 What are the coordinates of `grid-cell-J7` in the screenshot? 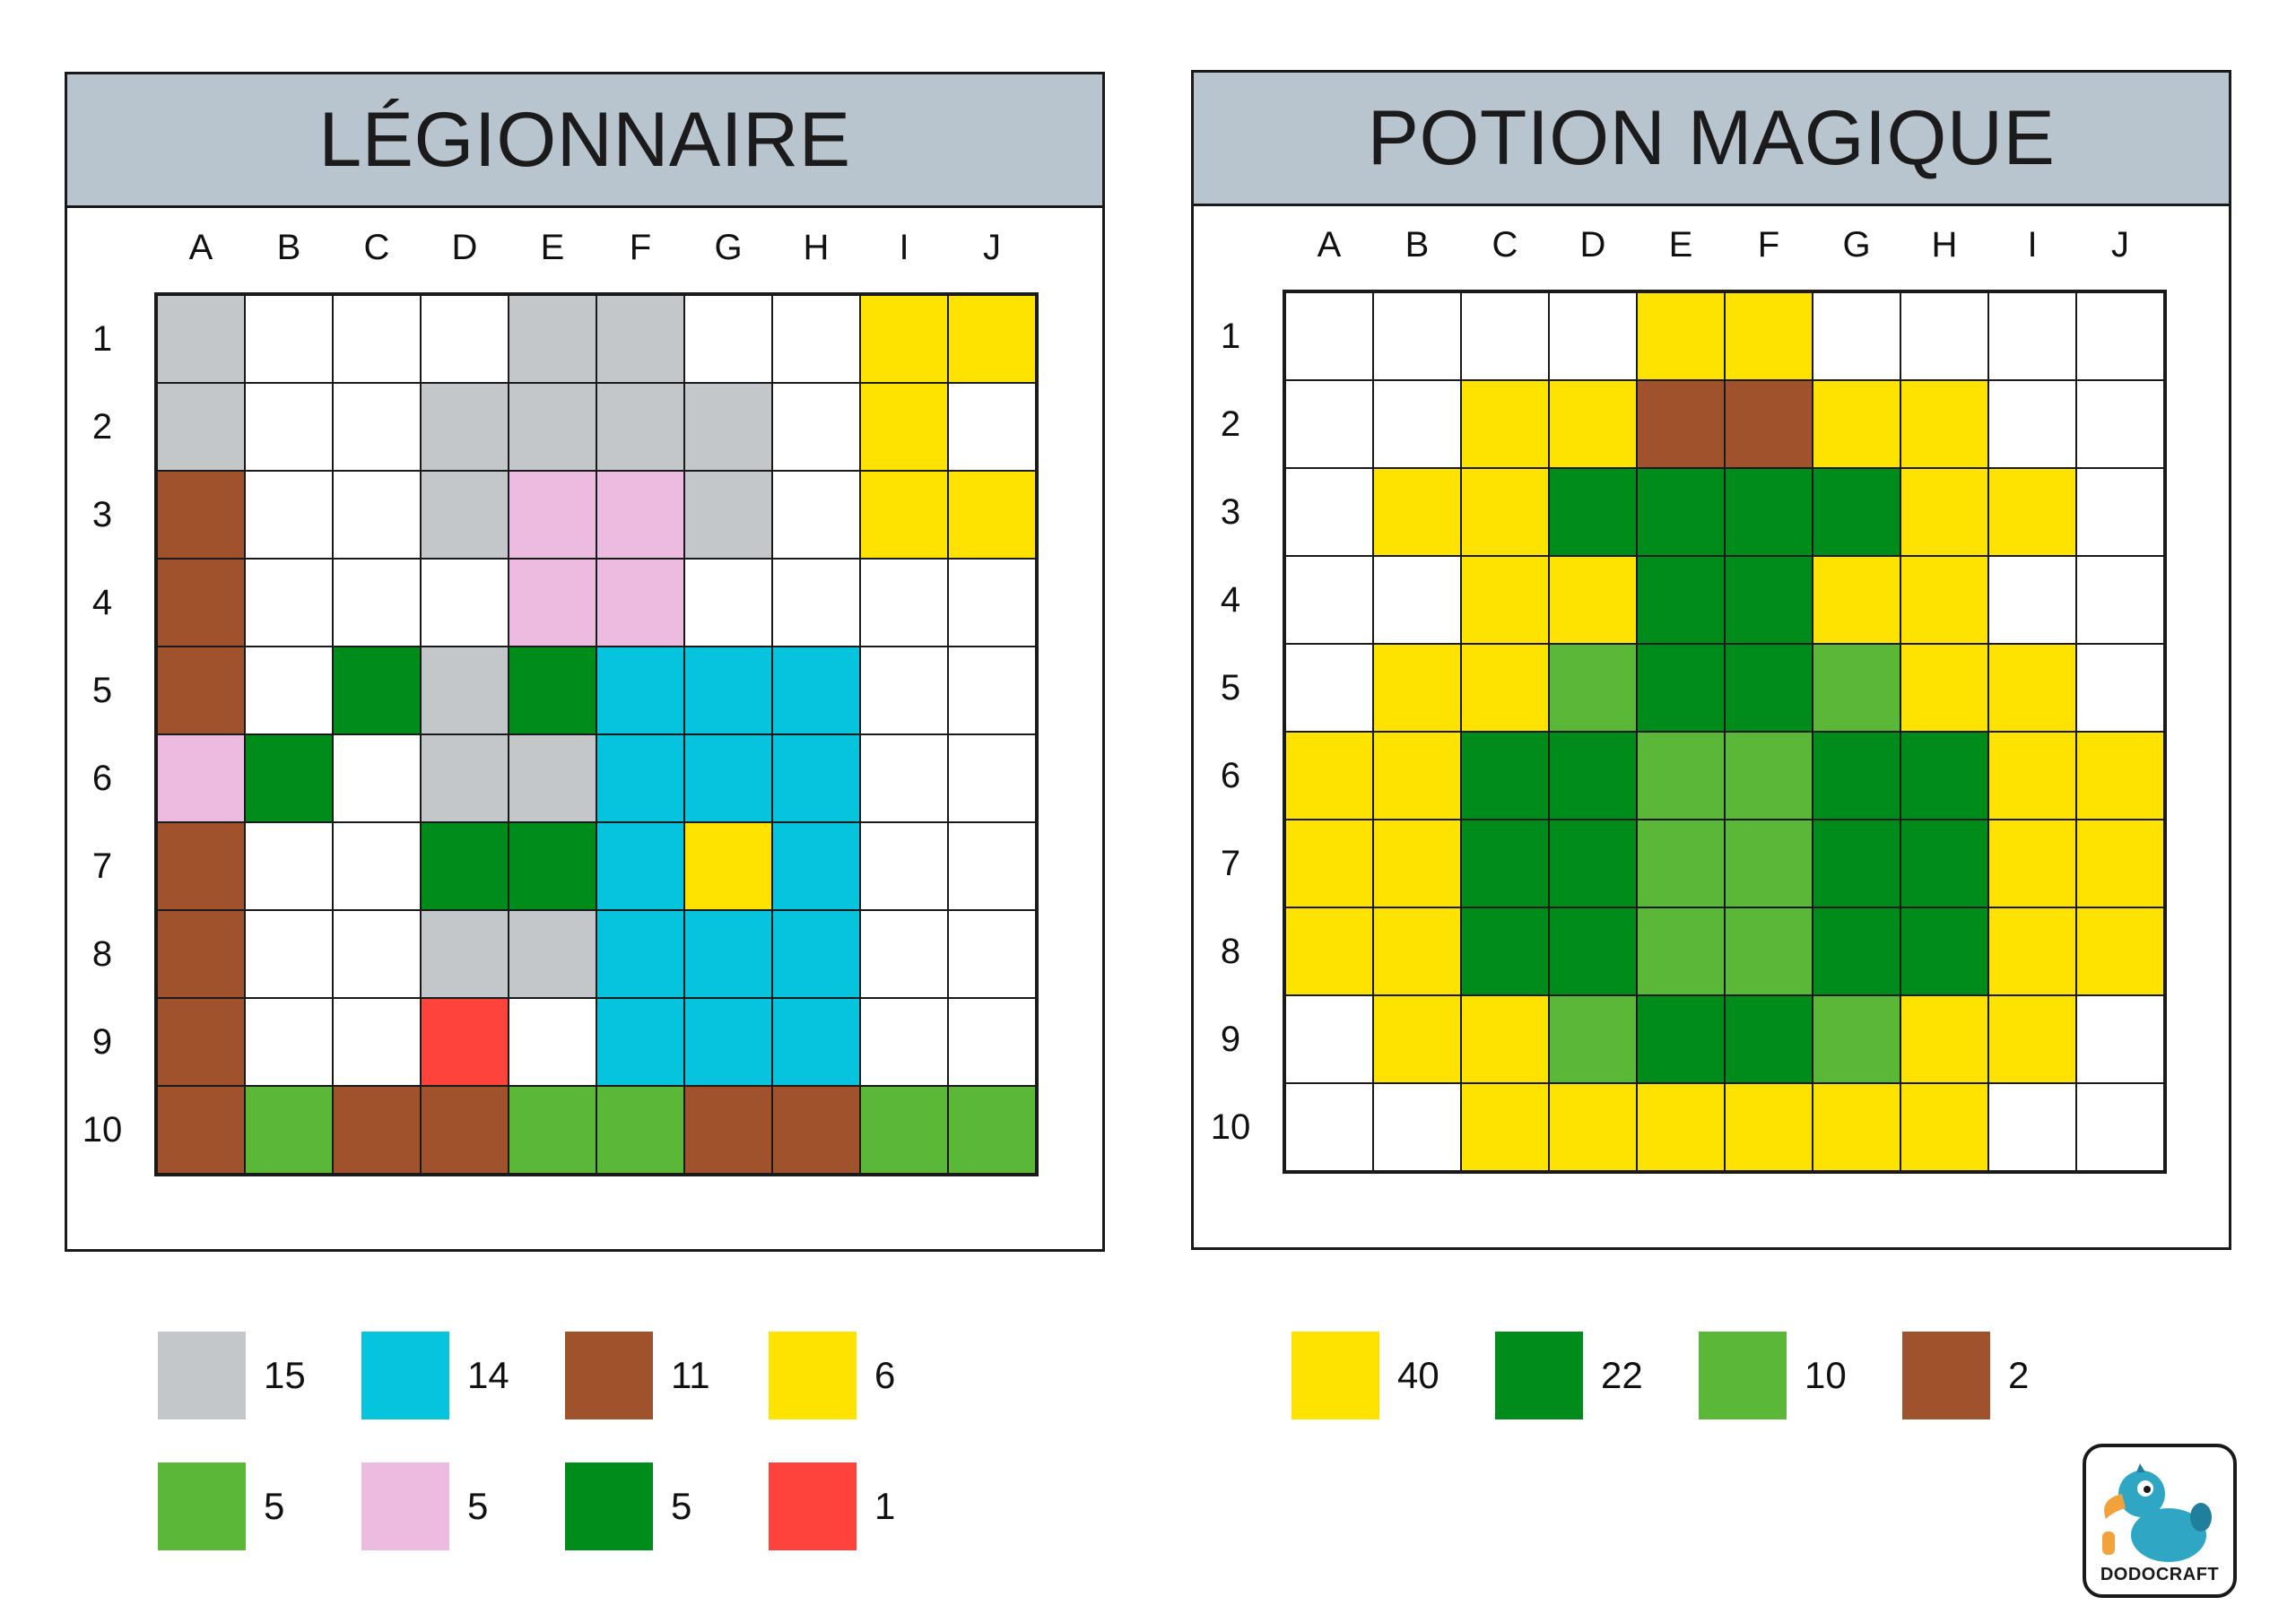 It's located at (992, 866).